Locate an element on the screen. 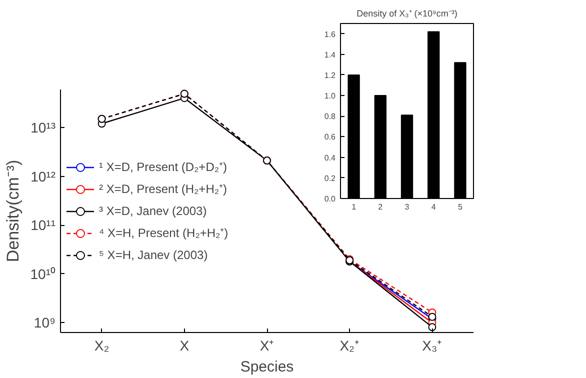 The height and width of the screenshot is (378, 586). y-tick-label: 10¹² is located at coordinates (43, 176).